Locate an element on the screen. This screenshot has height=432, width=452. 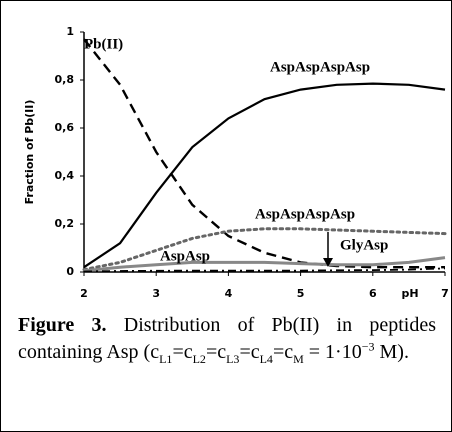
series-label: AspAsp is located at coordinates (185, 256).